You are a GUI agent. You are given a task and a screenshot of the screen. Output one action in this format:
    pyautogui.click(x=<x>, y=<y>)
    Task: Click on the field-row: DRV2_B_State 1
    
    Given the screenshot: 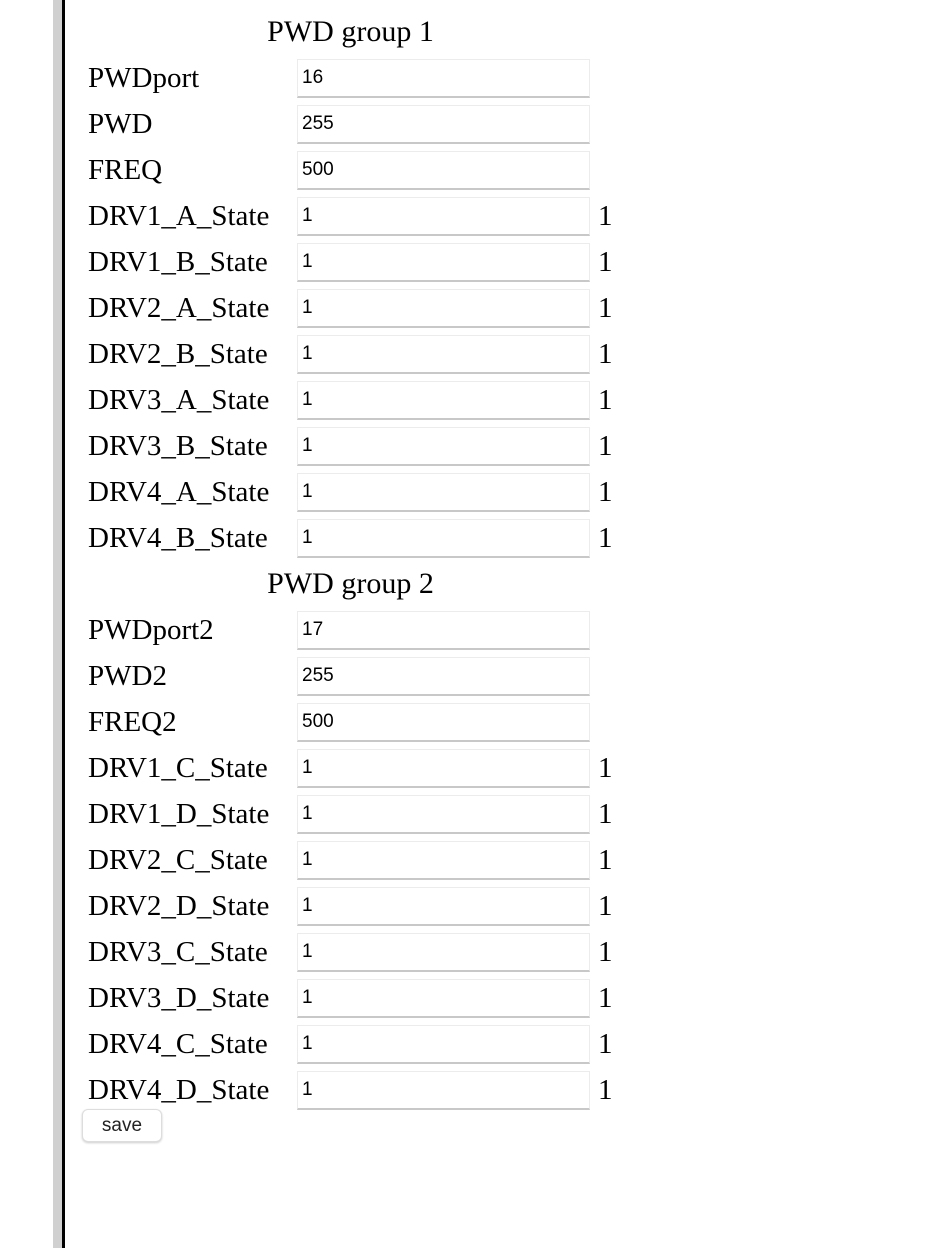 What is the action you would take?
    pyautogui.click(x=350, y=354)
    